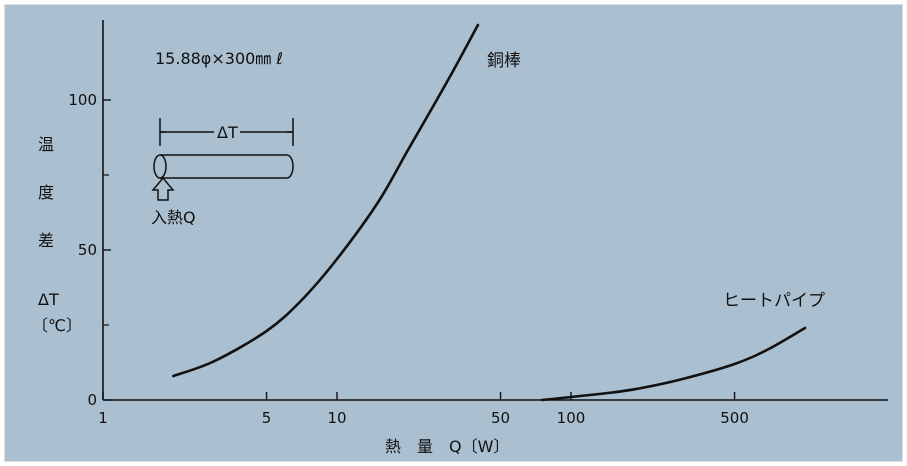 The height and width of the screenshot is (466, 907). Describe the element at coordinates (103, 418) in the screenshot. I see `x-tick-label-0: 1` at that location.